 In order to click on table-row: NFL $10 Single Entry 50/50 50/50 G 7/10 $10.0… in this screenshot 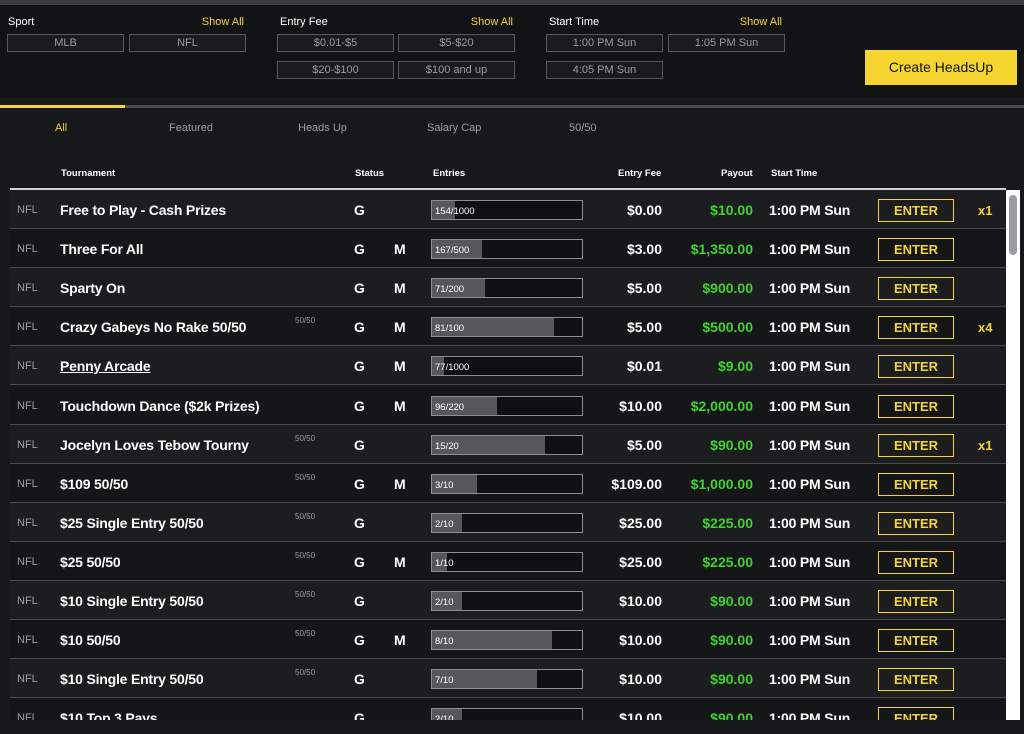, I will do `click(508, 678)`.